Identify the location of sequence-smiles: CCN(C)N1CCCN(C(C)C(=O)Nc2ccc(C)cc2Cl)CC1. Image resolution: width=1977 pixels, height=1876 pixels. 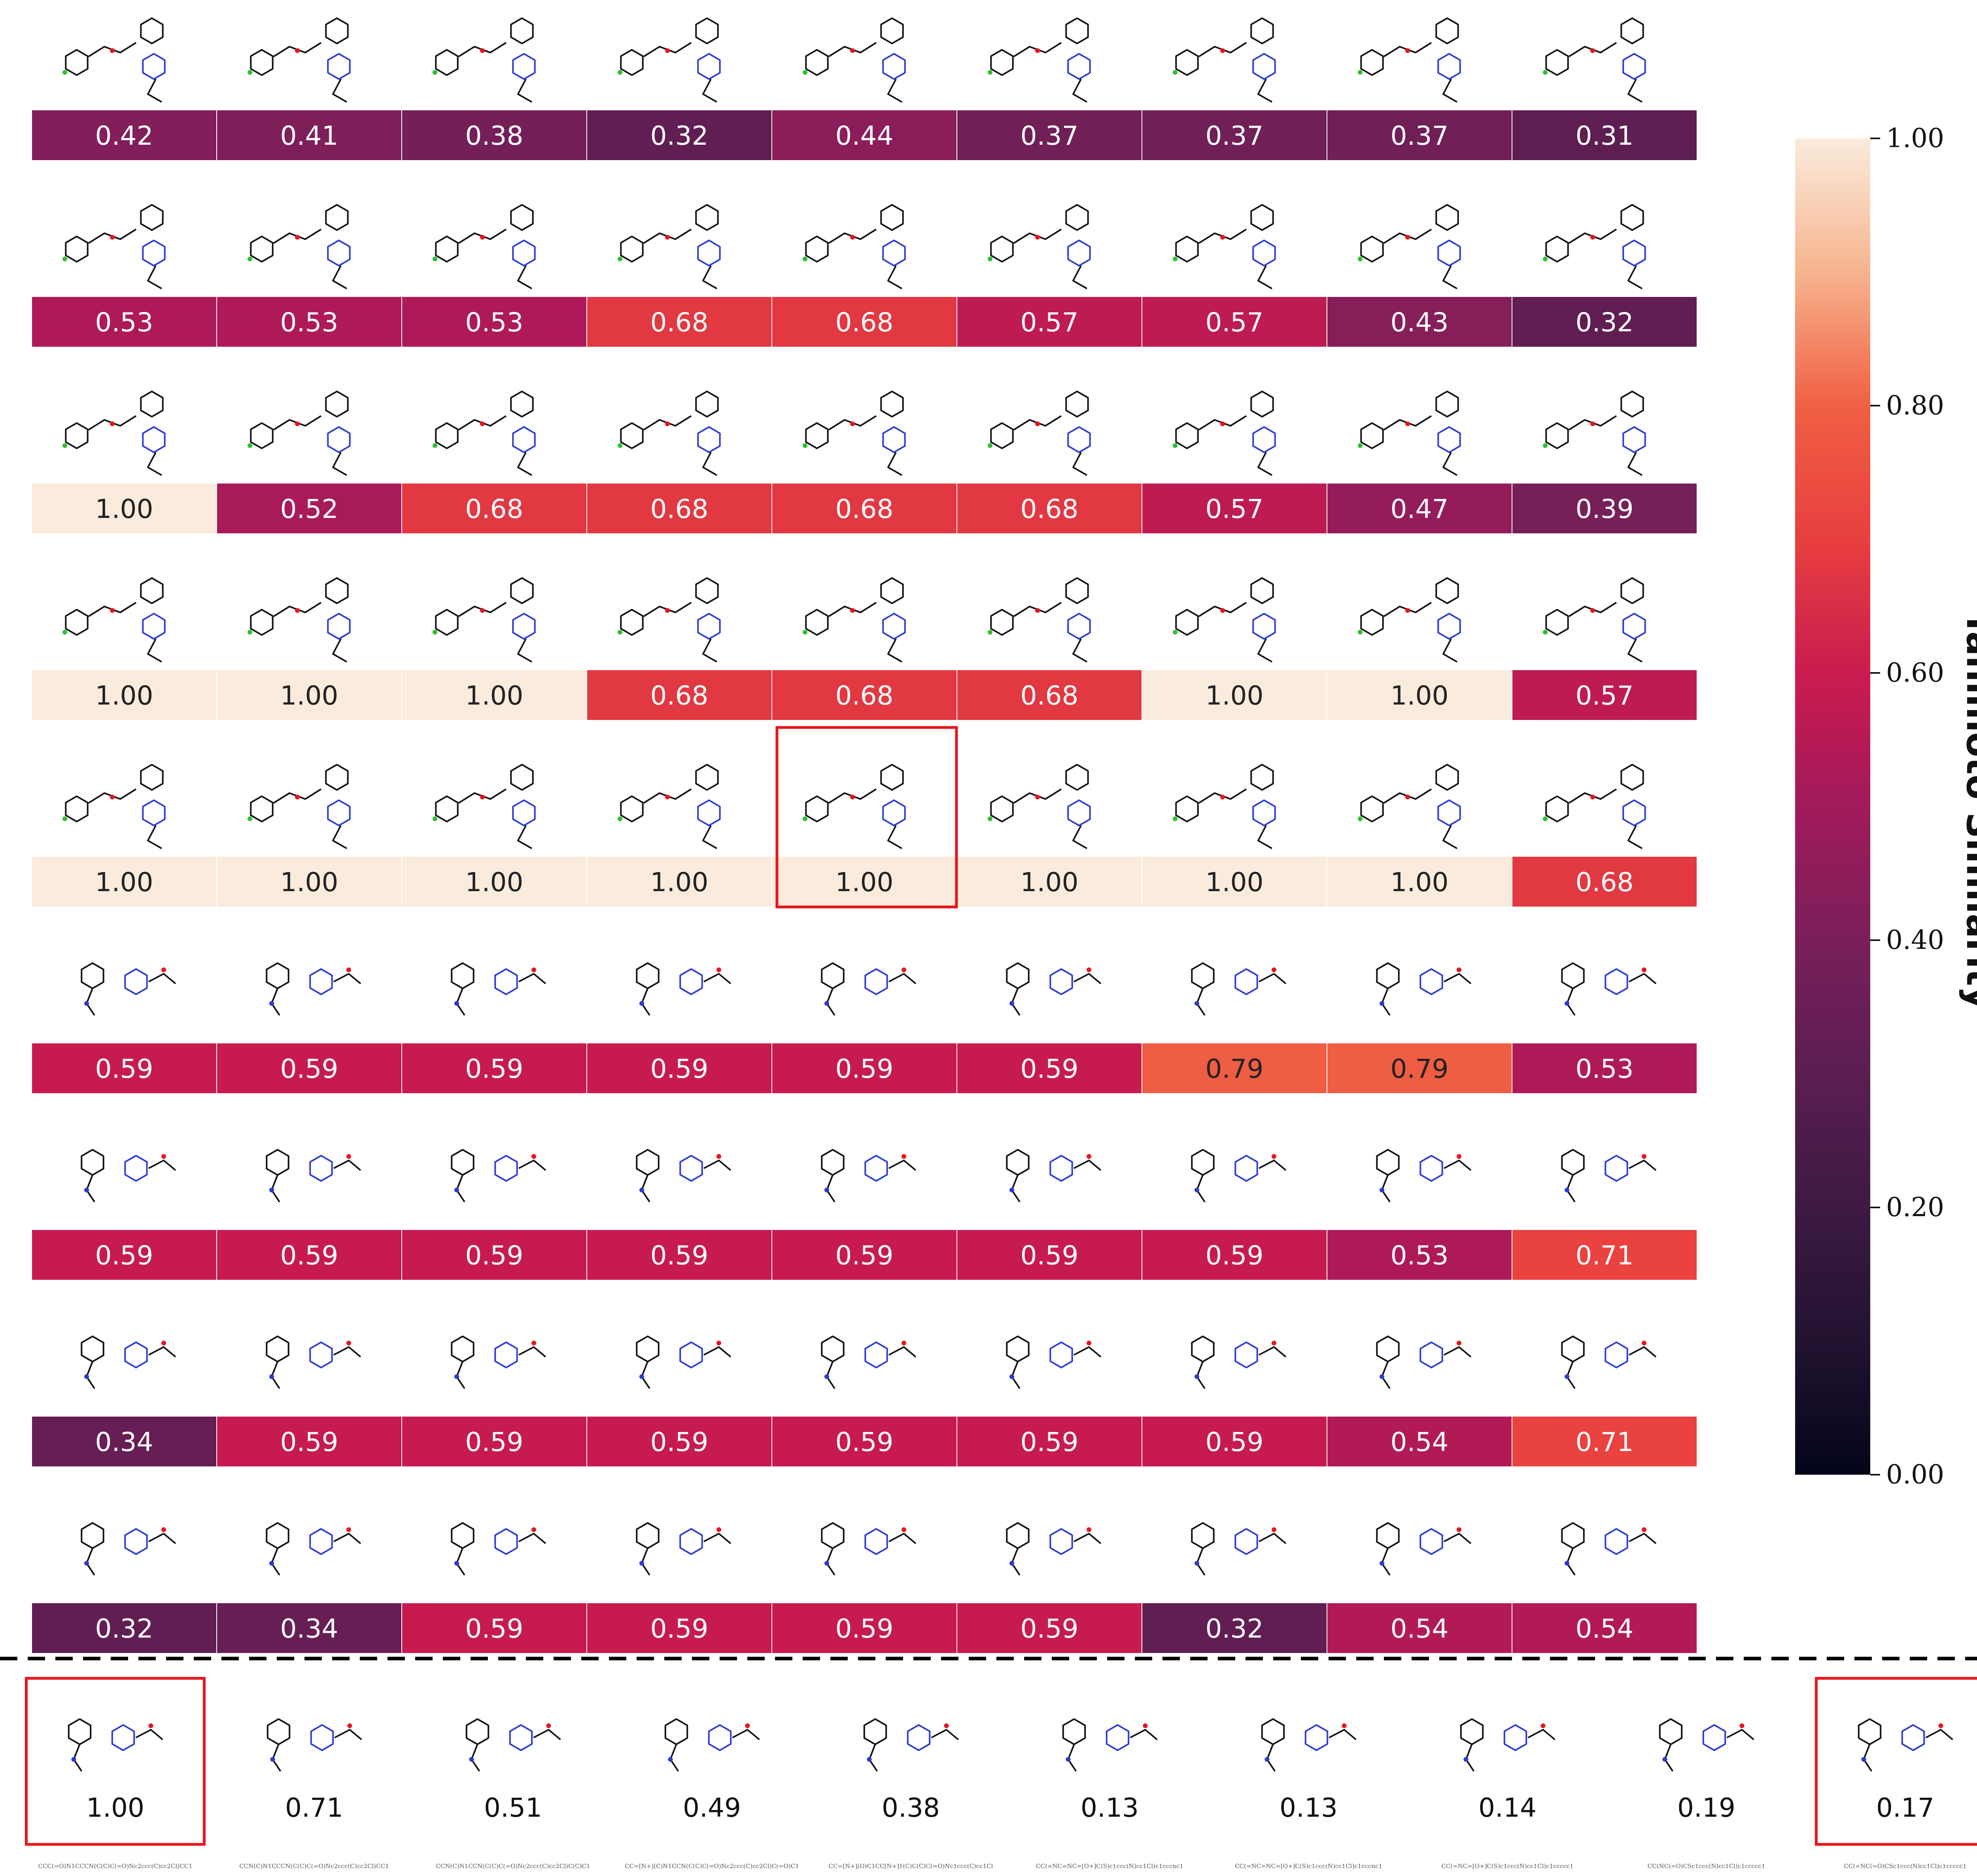
(314, 1866).